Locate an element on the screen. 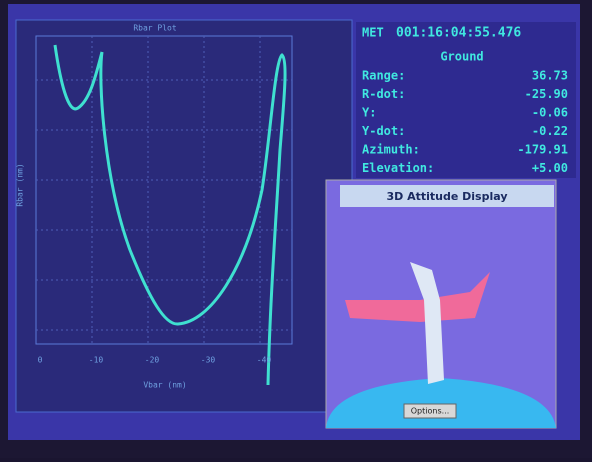  met-label: MET is located at coordinates (373, 33).